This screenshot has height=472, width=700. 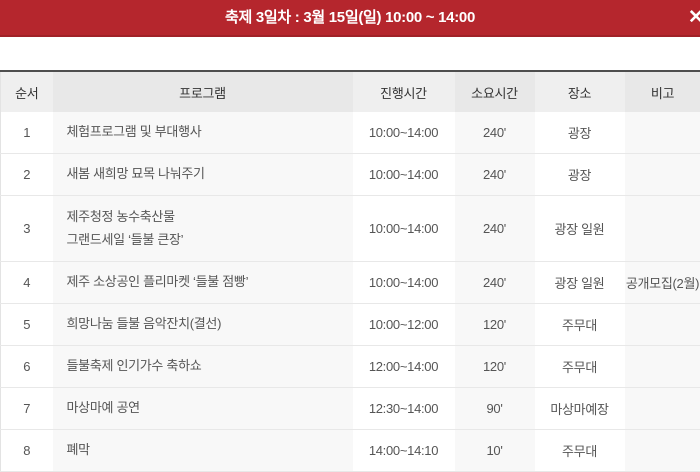 What do you see at coordinates (404, 451) in the screenshot?
I see `cell-time: 14:00~14:10` at bounding box center [404, 451].